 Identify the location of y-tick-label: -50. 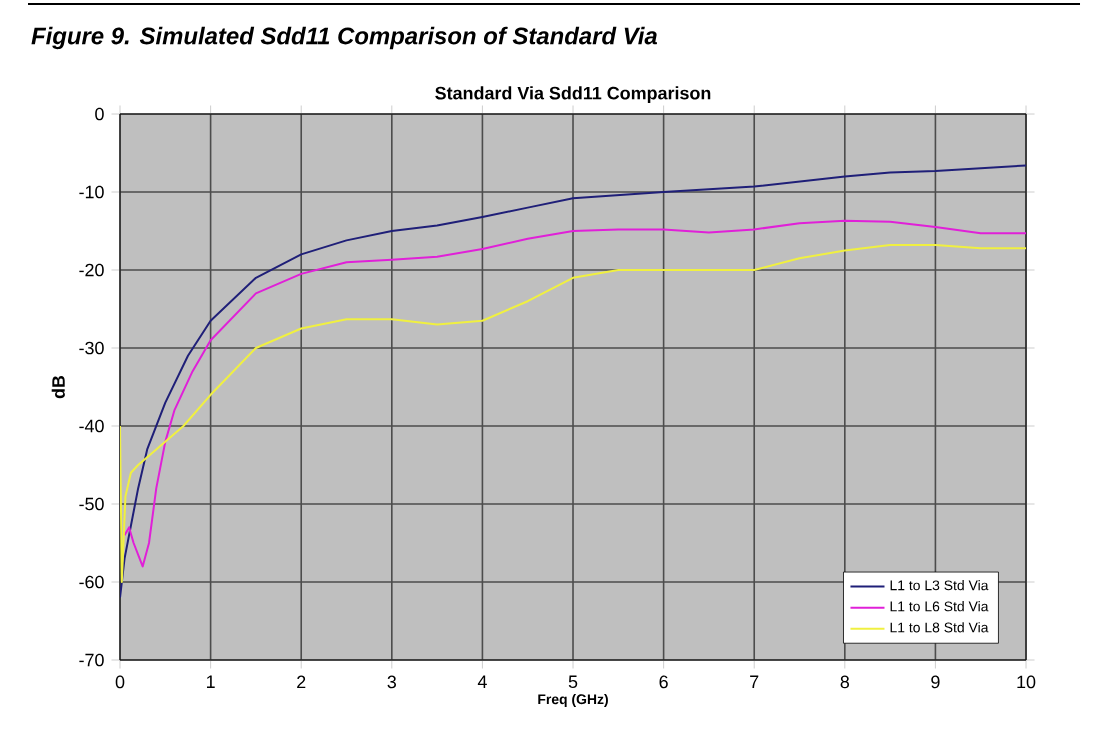
(91, 504).